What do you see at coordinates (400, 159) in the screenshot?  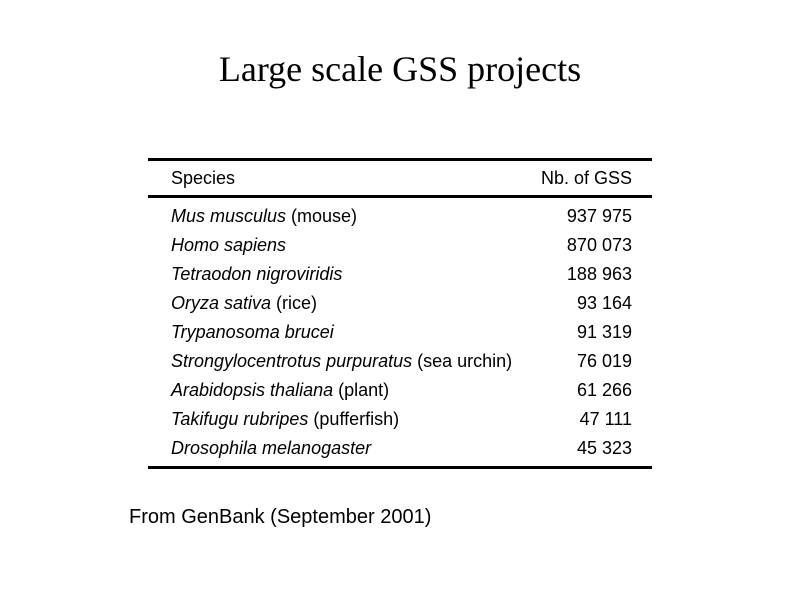 I see `table-top-rule` at bounding box center [400, 159].